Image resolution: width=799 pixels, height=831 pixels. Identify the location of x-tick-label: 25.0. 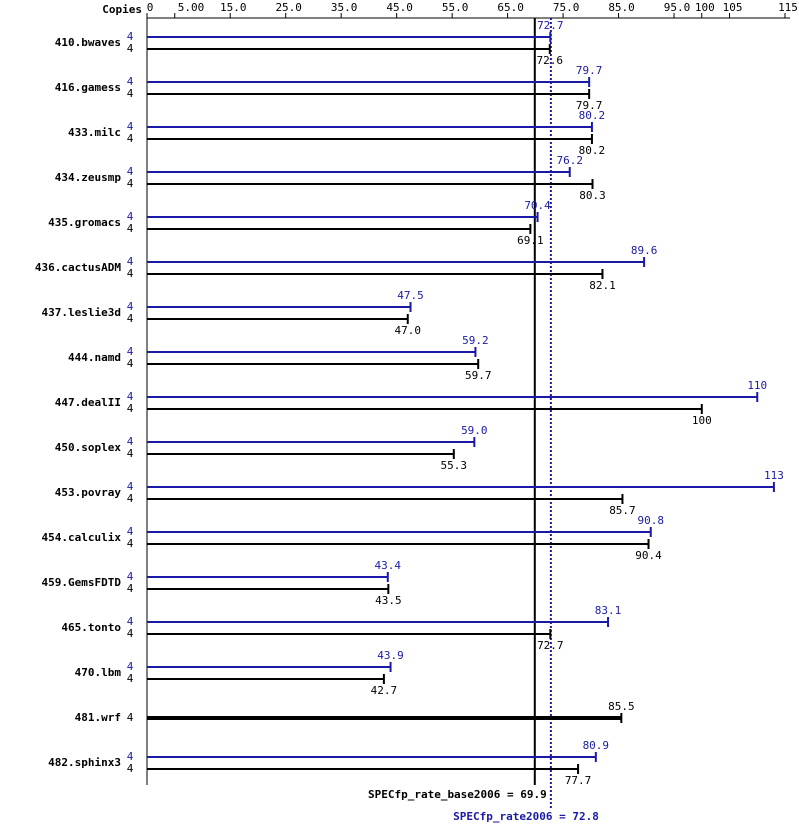
(288, 7).